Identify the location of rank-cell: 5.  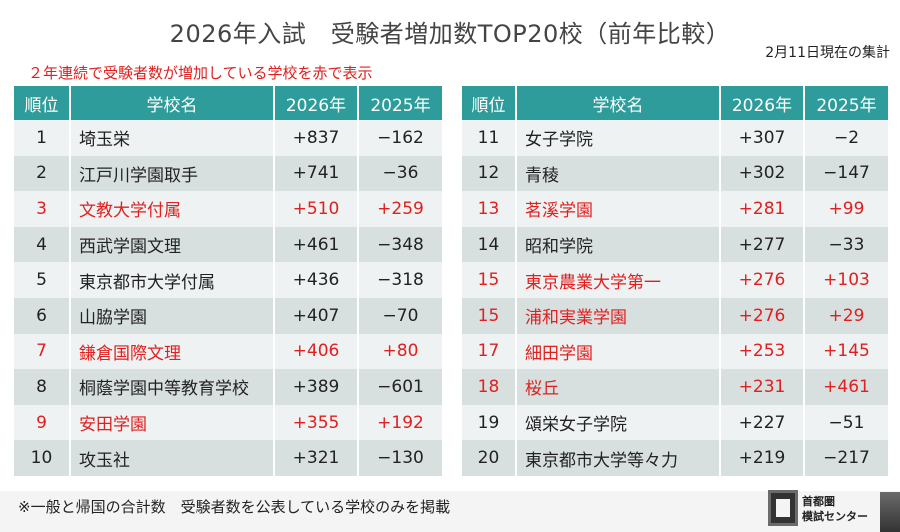
(42, 280).